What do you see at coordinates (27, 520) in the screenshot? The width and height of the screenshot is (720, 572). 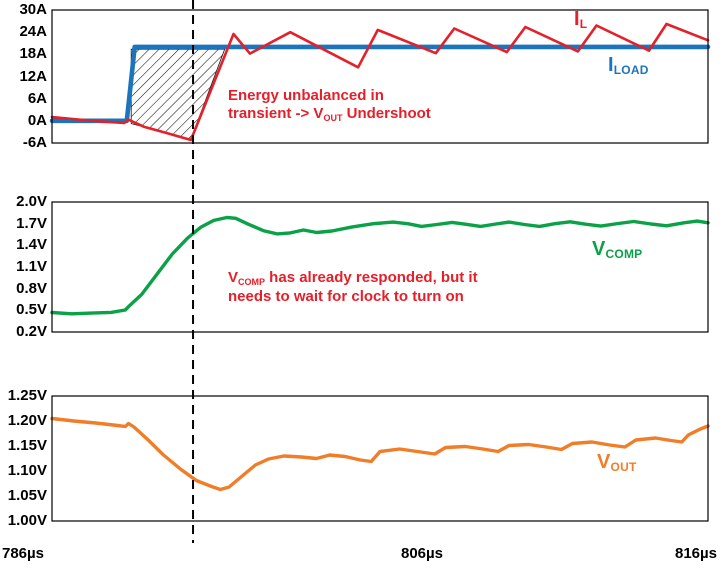 I see `ytick-vout-panel-1.00V: 1.00V` at bounding box center [27, 520].